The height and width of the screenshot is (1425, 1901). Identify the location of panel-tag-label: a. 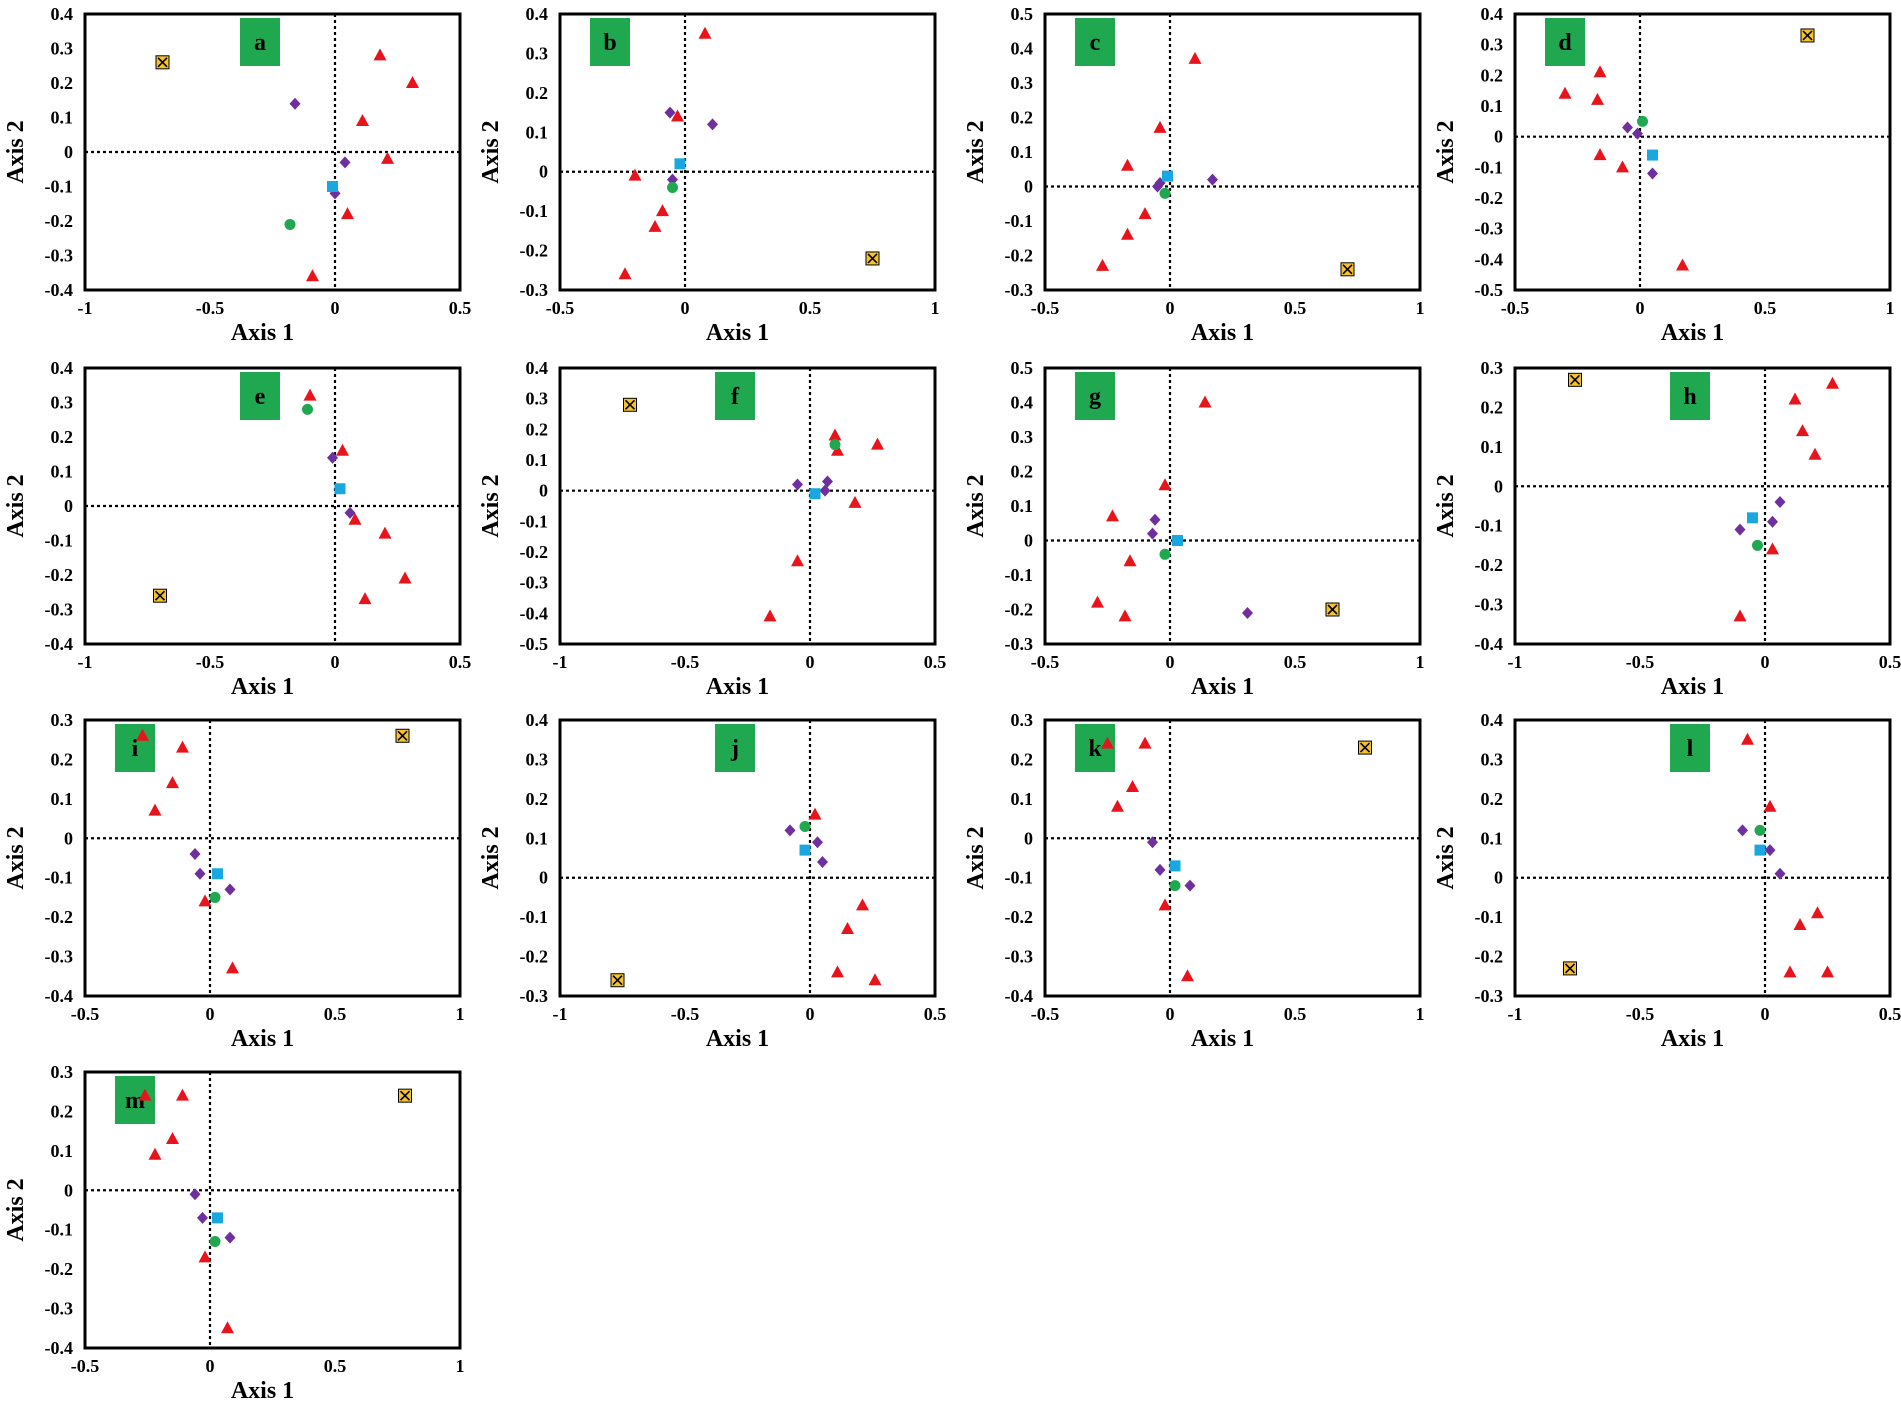
(260, 43).